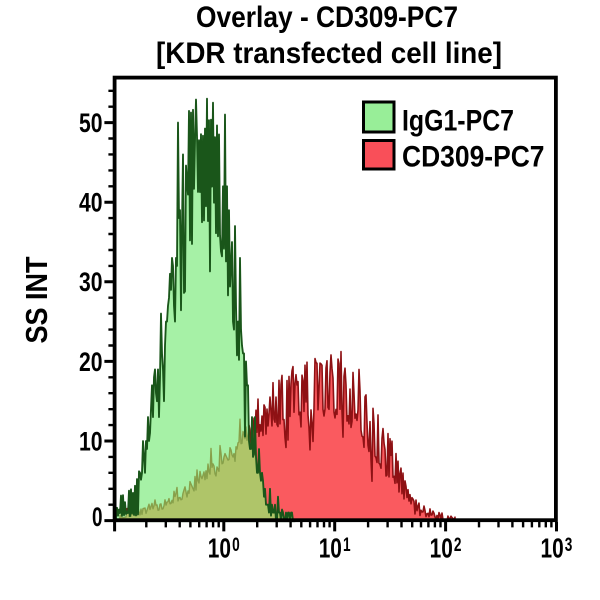 The width and height of the screenshot is (600, 600). What do you see at coordinates (36, 299) in the screenshot?
I see `svg-text: SS INT` at bounding box center [36, 299].